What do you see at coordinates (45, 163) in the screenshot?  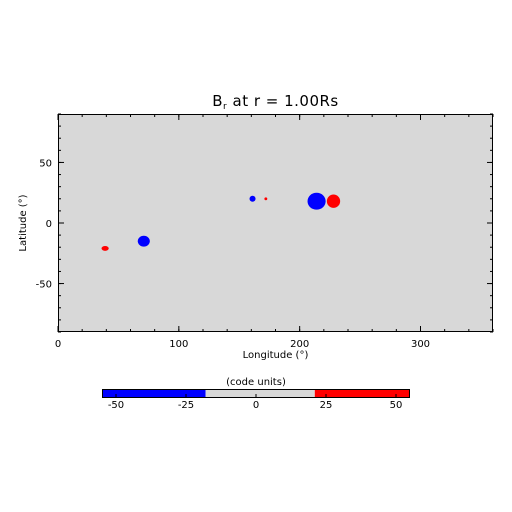 I see `y-tick-label: 50` at bounding box center [45, 163].